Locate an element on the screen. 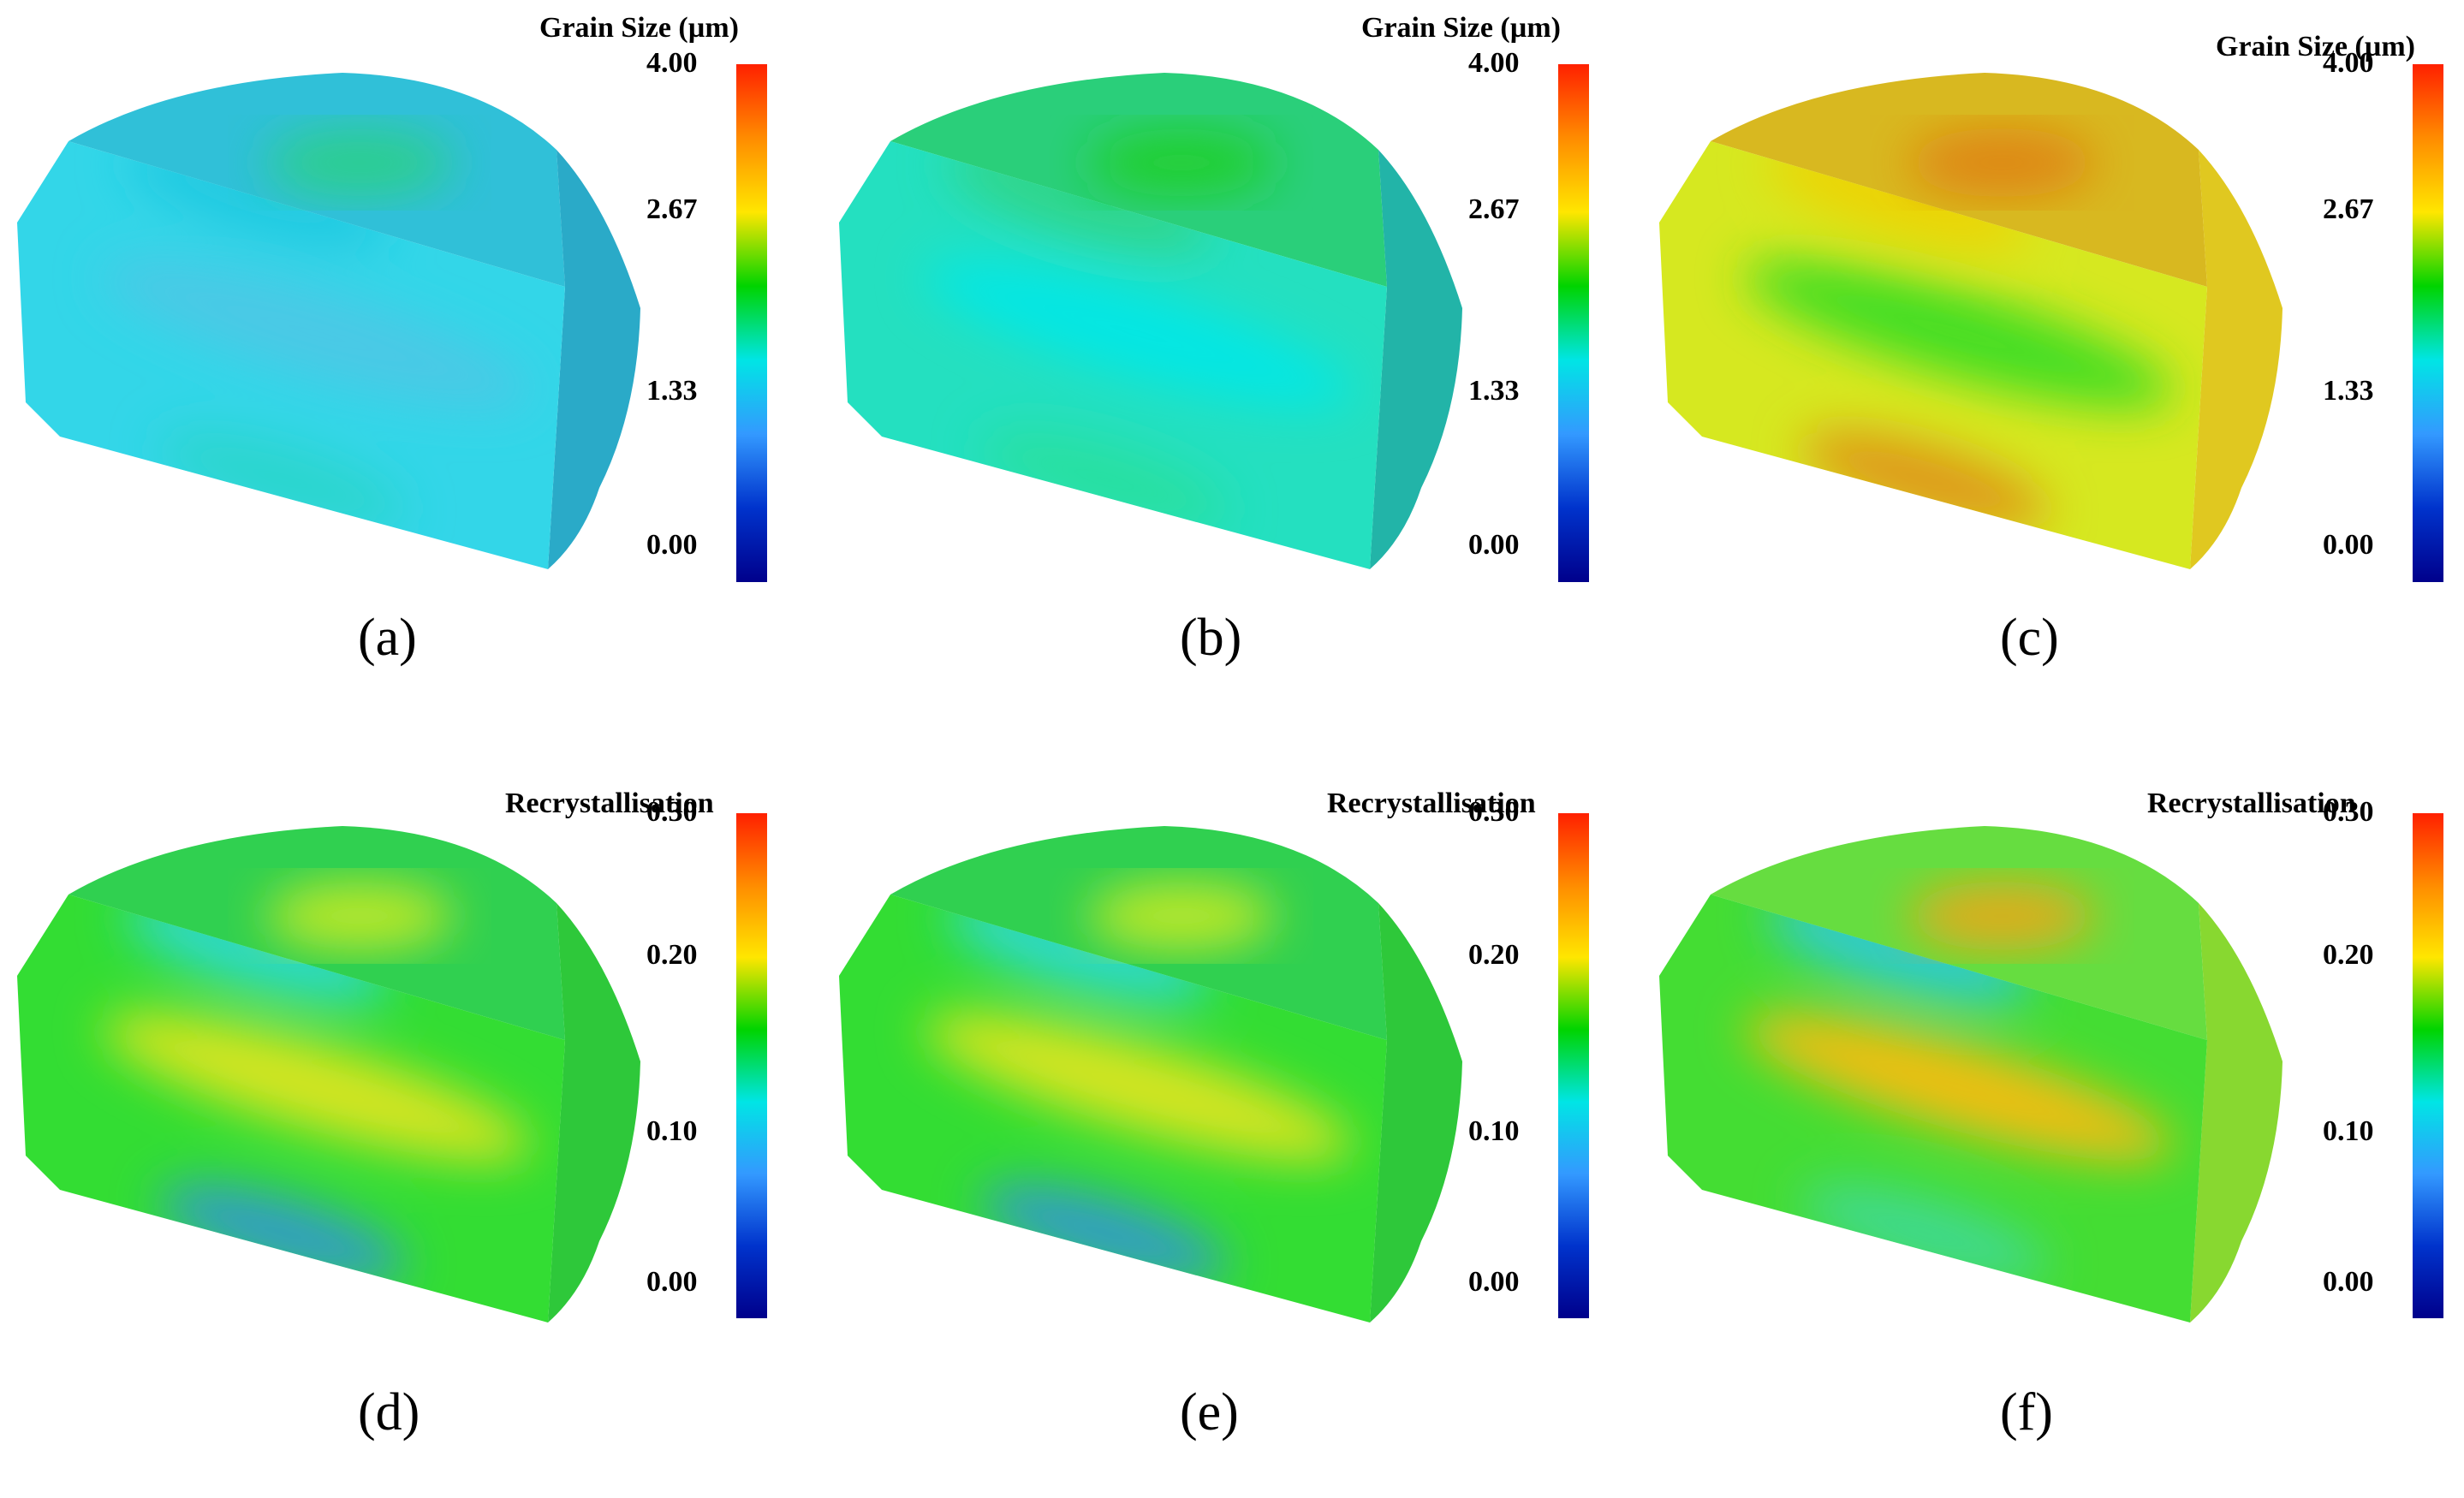 The height and width of the screenshot is (1498, 2464). specimen-render-f is located at coordinates (1971, 1074).